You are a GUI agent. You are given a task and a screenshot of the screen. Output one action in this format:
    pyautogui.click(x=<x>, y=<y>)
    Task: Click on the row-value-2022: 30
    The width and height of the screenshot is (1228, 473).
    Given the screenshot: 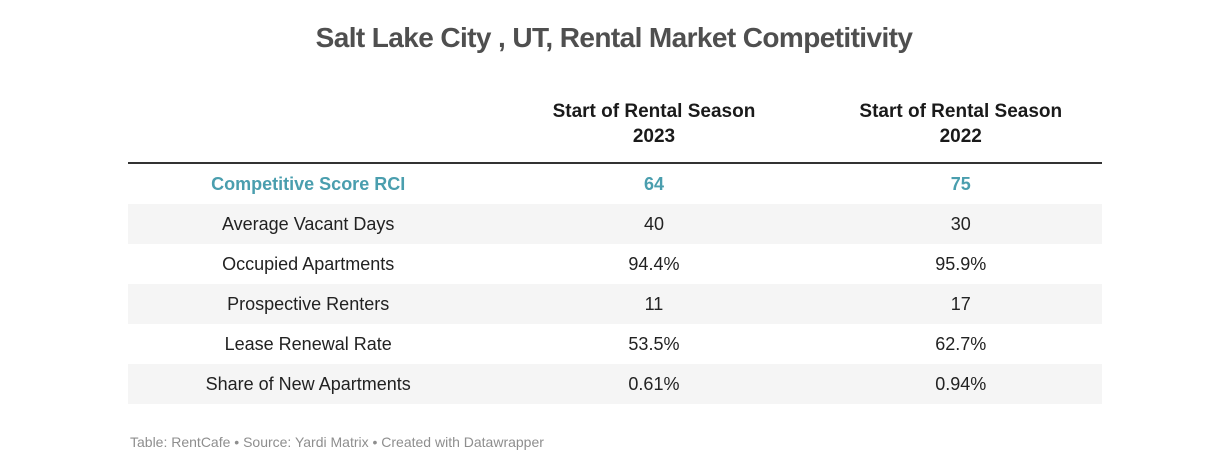 What is the action you would take?
    pyautogui.click(x=960, y=223)
    